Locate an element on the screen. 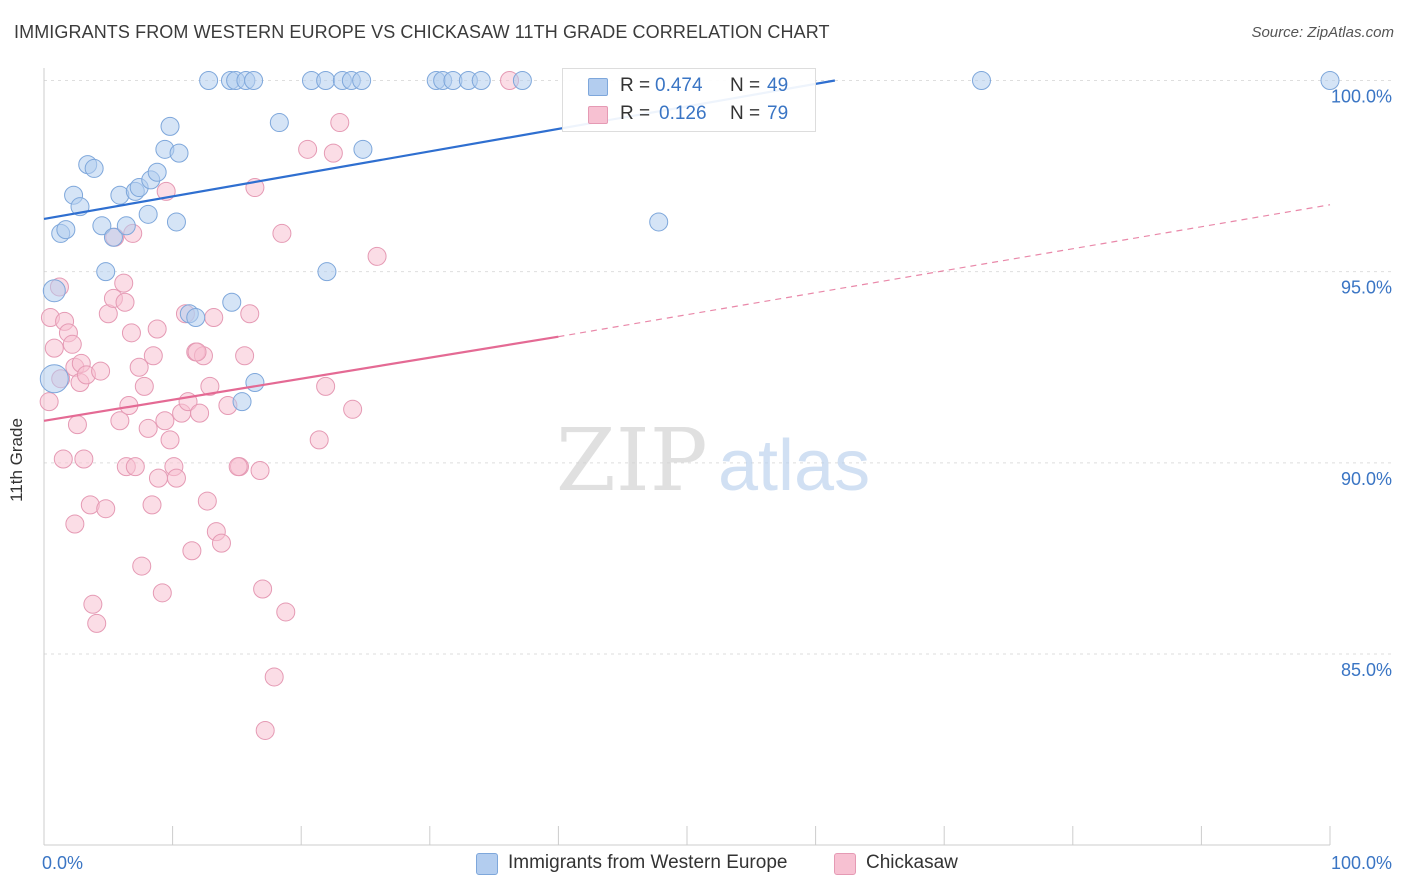 This screenshot has height=892, width=1406. bottom-legend-swatch-blue is located at coordinates (487, 864).